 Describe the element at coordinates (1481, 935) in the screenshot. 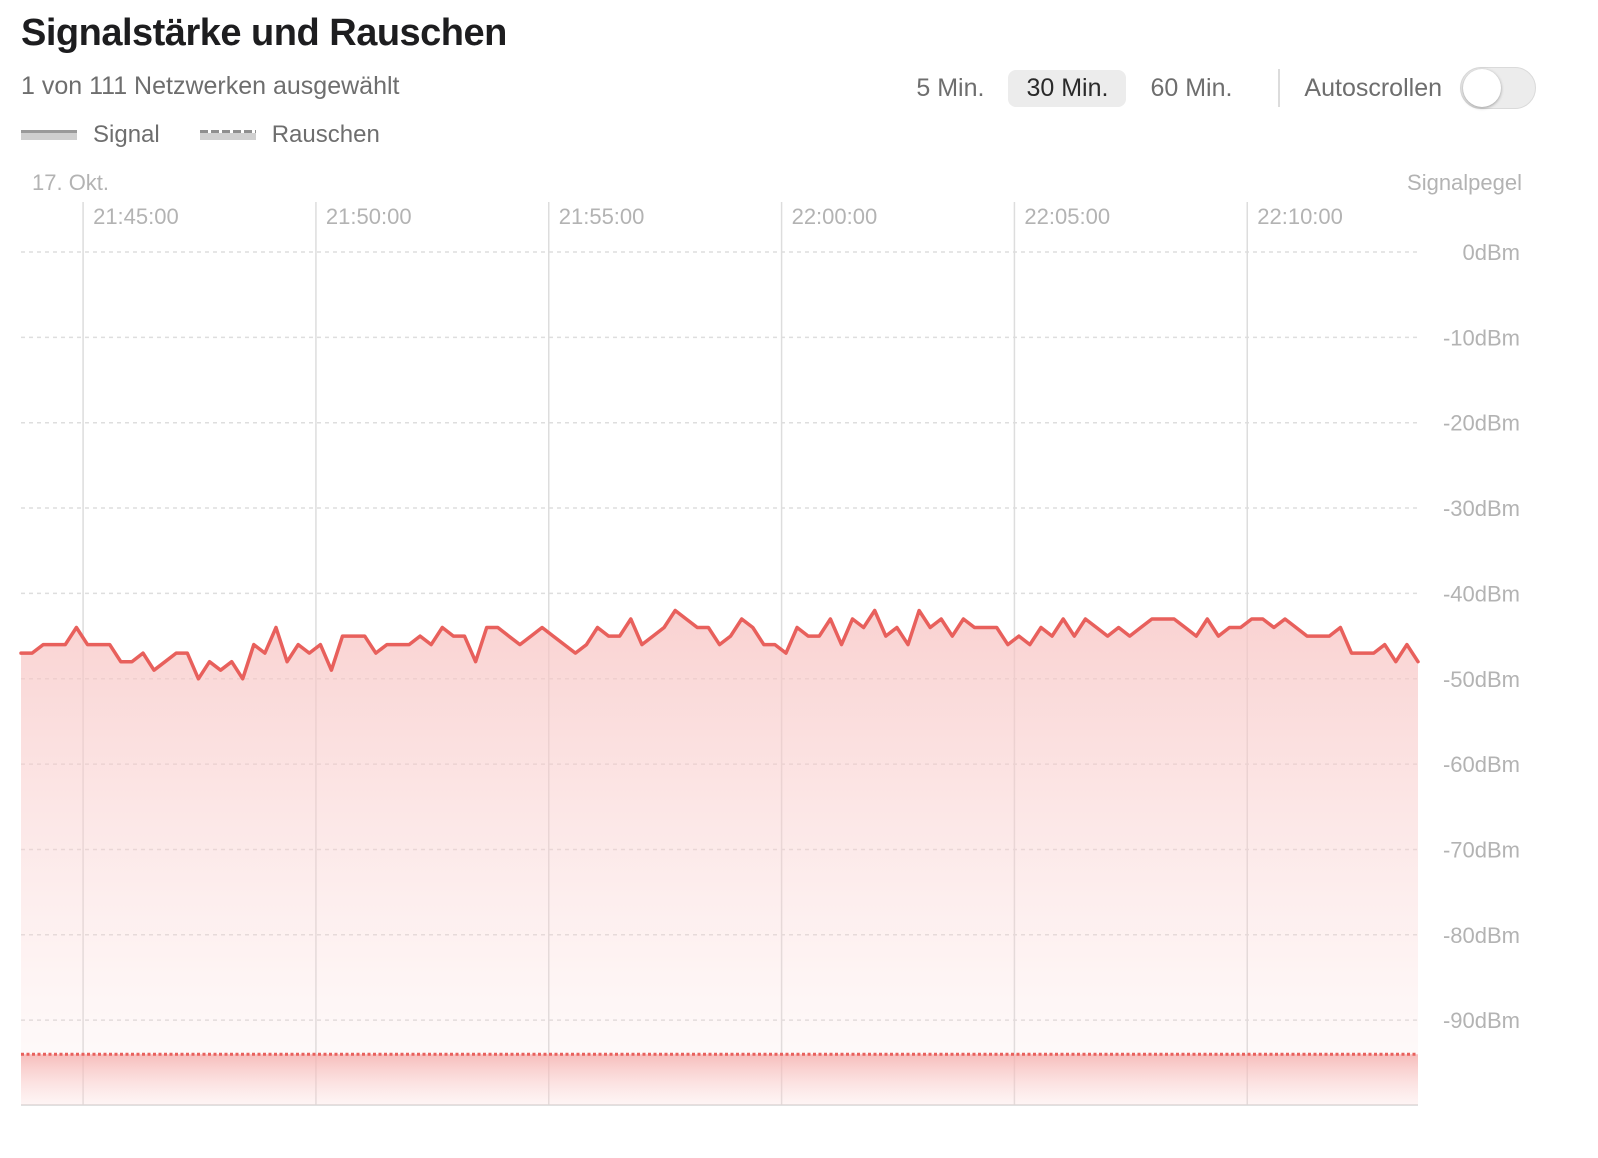

I see `y-tick-label: -80dBm` at that location.